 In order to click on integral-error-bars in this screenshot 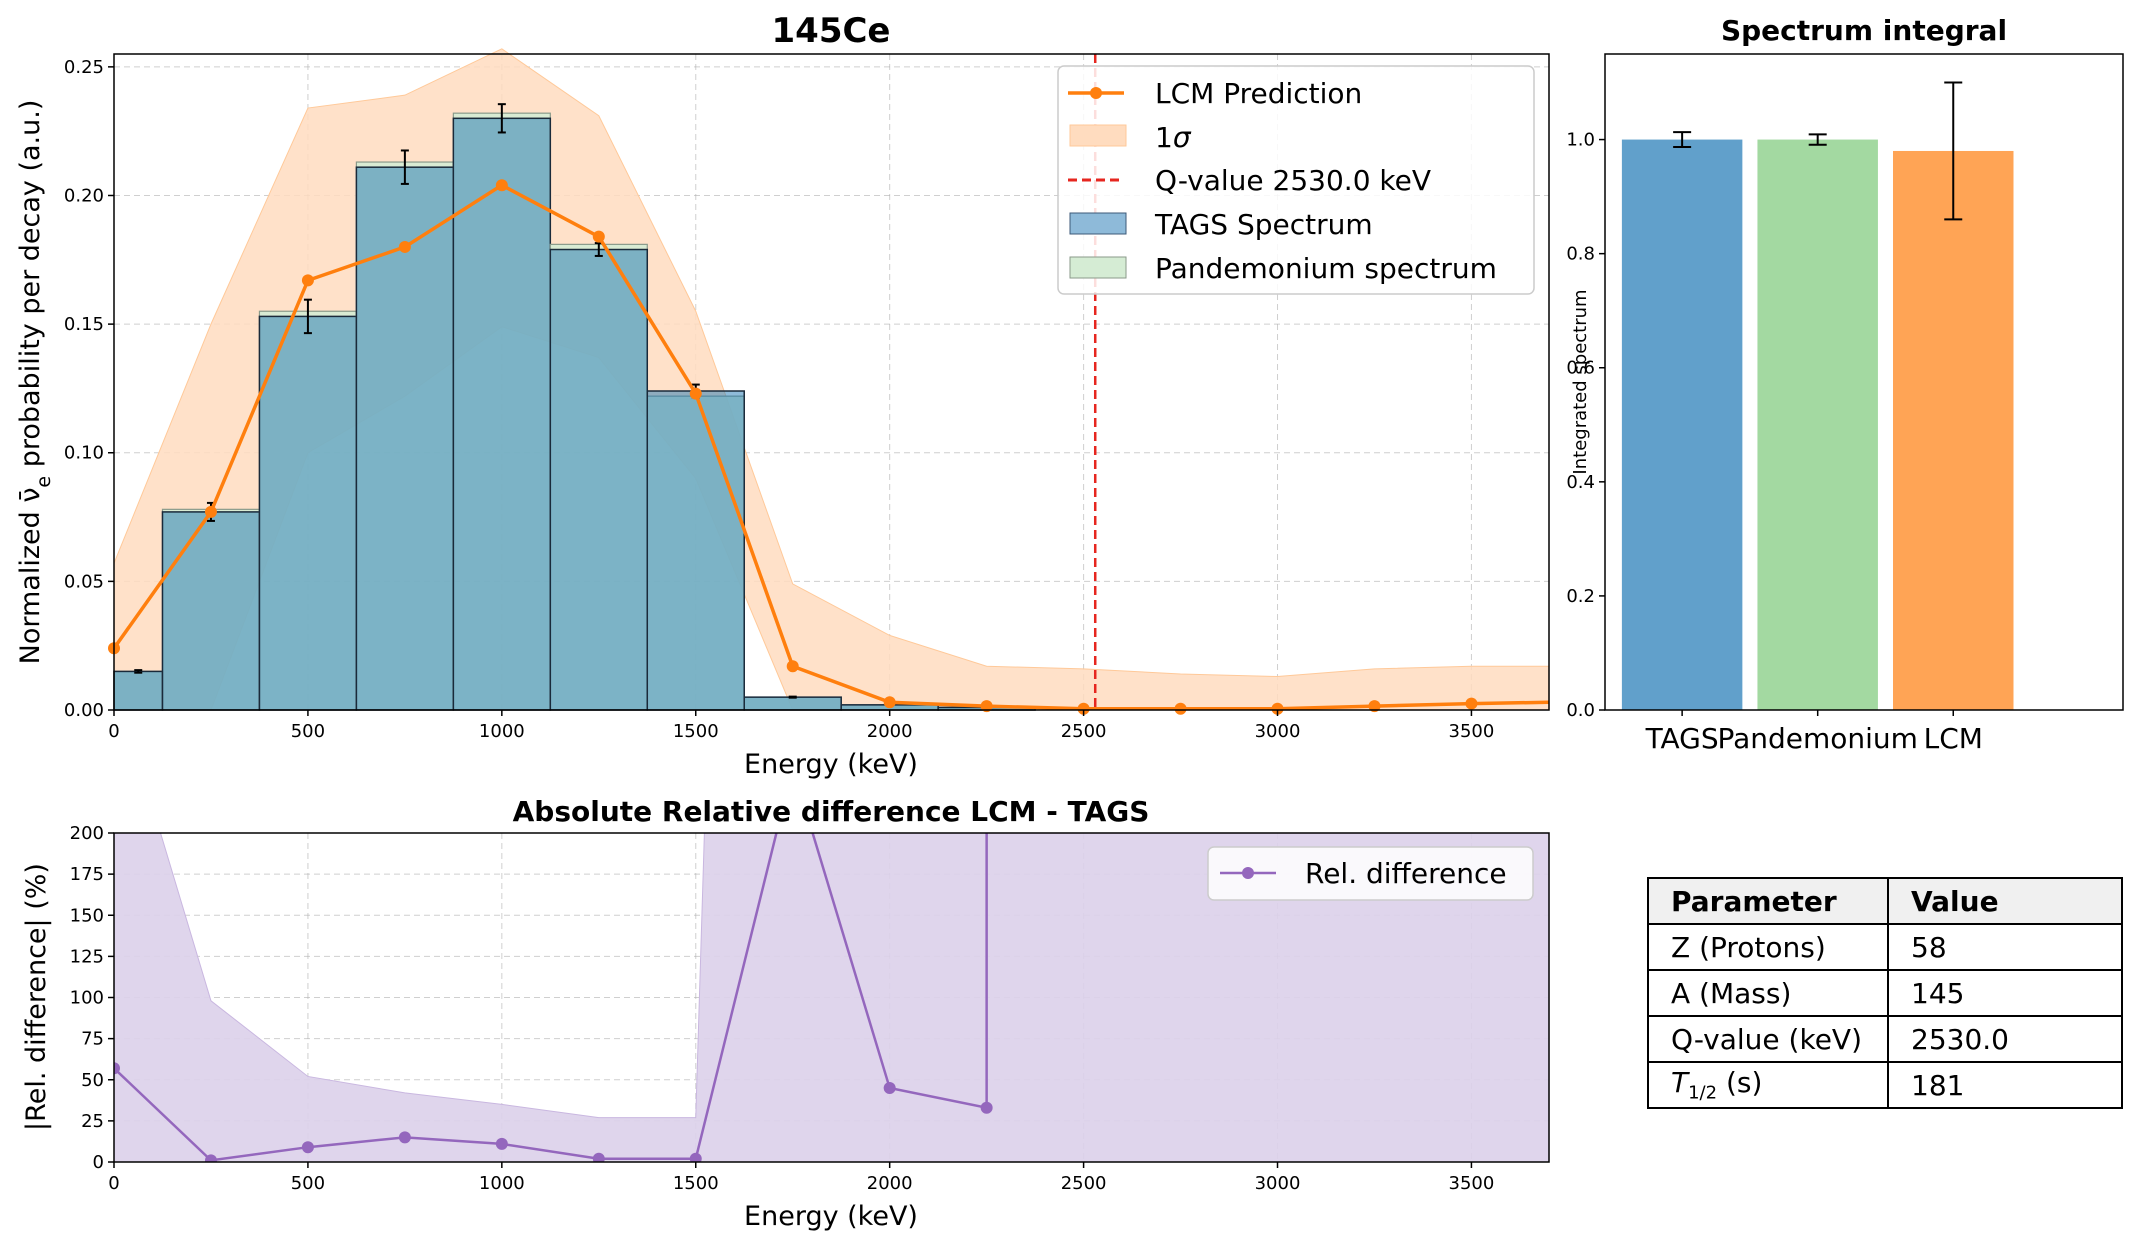, I will do `click(1818, 151)`.